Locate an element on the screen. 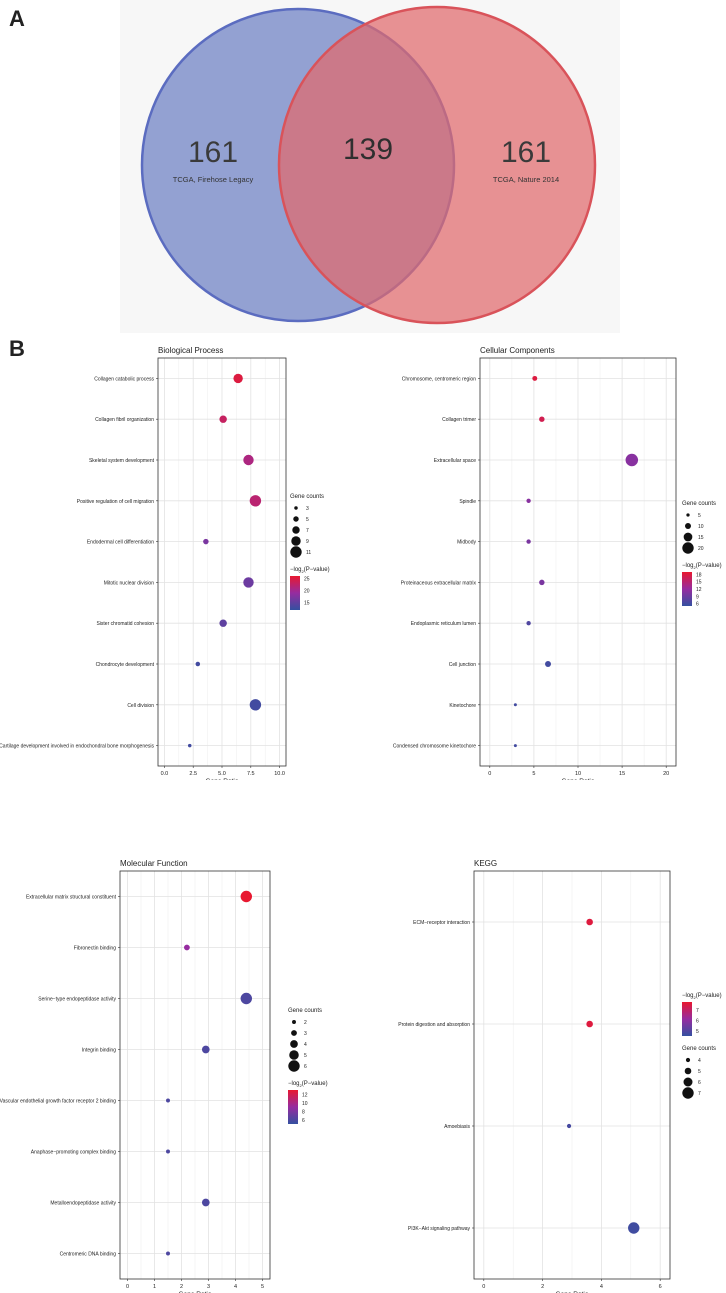  size-legend-label: 10 is located at coordinates (701, 527).